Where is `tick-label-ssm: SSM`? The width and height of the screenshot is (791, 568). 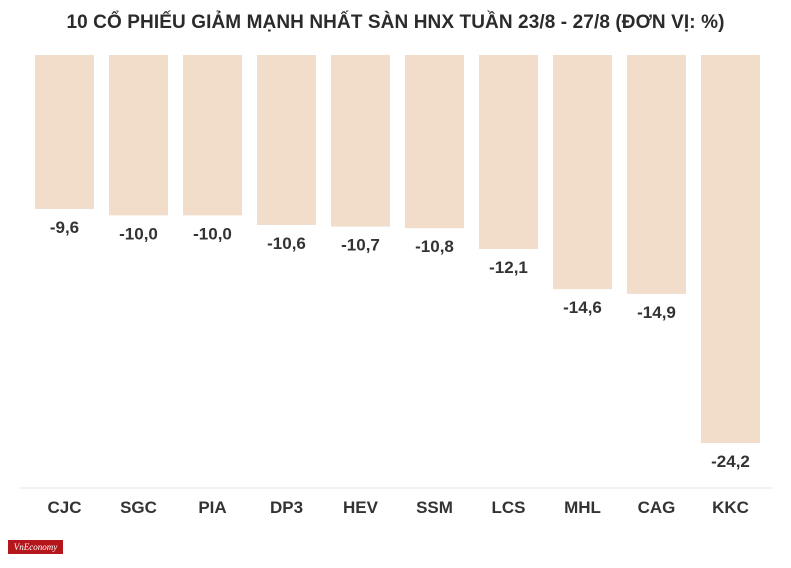 tick-label-ssm: SSM is located at coordinates (434, 507).